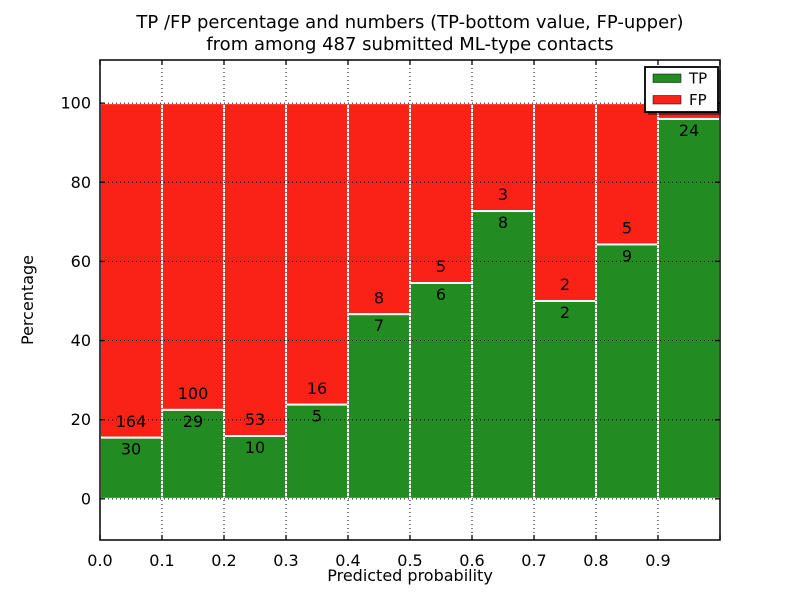 This screenshot has height=600, width=800. I want to click on legend: TP FP, so click(682, 90).